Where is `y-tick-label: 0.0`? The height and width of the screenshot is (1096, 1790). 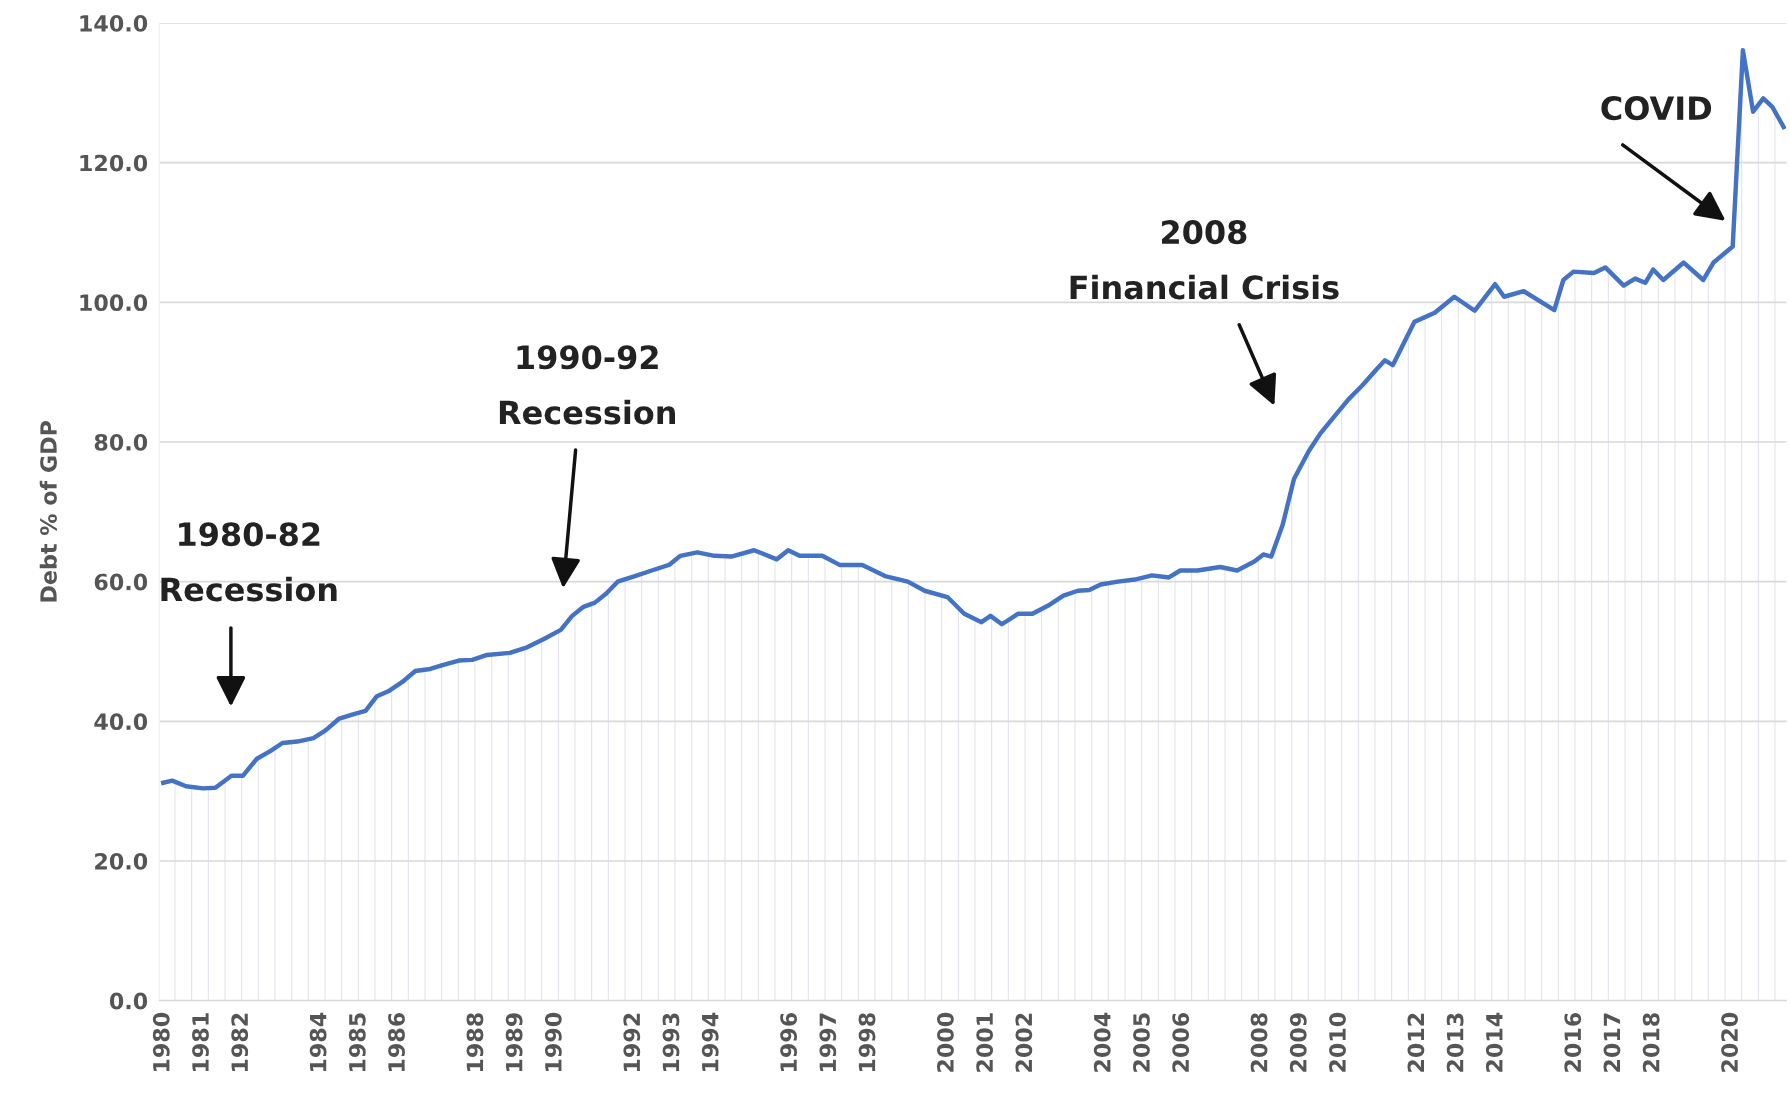 y-tick-label: 0.0 is located at coordinates (128, 1001).